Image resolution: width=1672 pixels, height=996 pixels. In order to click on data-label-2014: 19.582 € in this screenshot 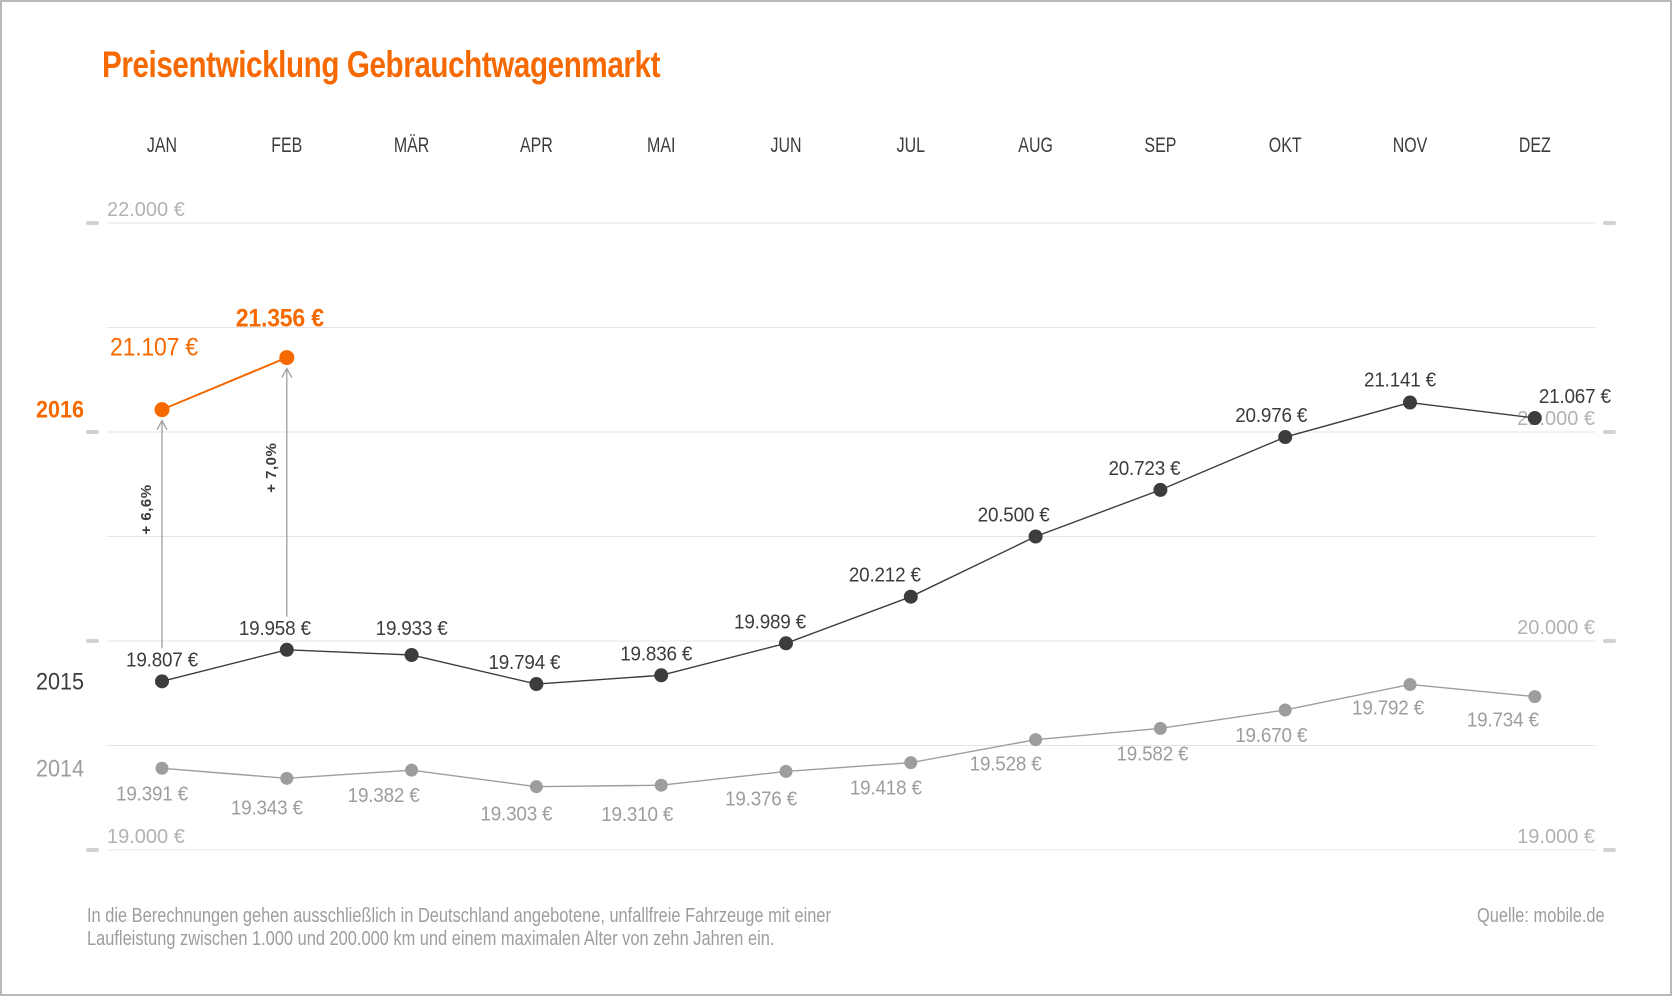, I will do `click(1152, 754)`.